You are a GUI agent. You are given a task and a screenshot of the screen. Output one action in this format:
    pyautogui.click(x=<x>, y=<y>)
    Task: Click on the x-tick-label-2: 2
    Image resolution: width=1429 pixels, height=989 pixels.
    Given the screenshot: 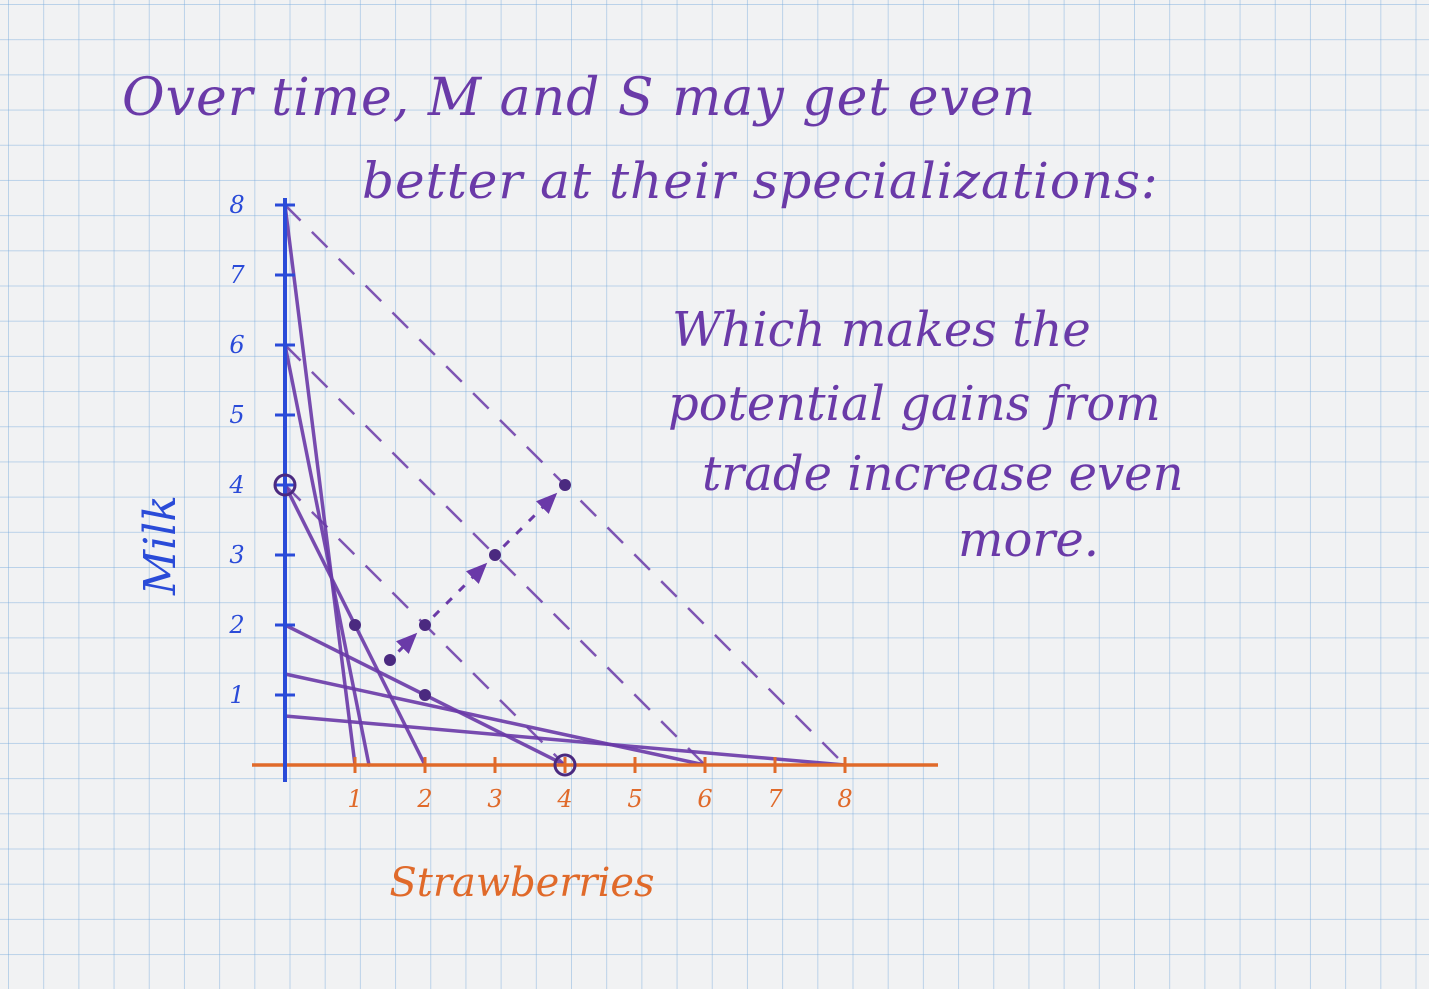 What is the action you would take?
    pyautogui.click(x=424, y=799)
    